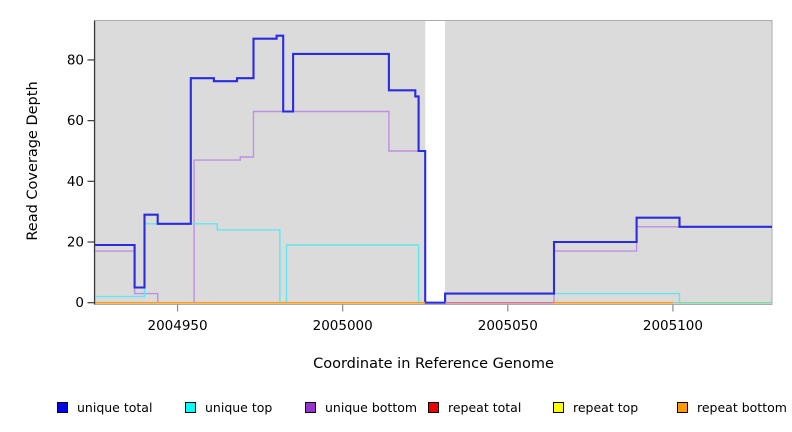 The height and width of the screenshot is (432, 792). Describe the element at coordinates (485, 407) in the screenshot. I see `legend-label: repeat total` at that location.